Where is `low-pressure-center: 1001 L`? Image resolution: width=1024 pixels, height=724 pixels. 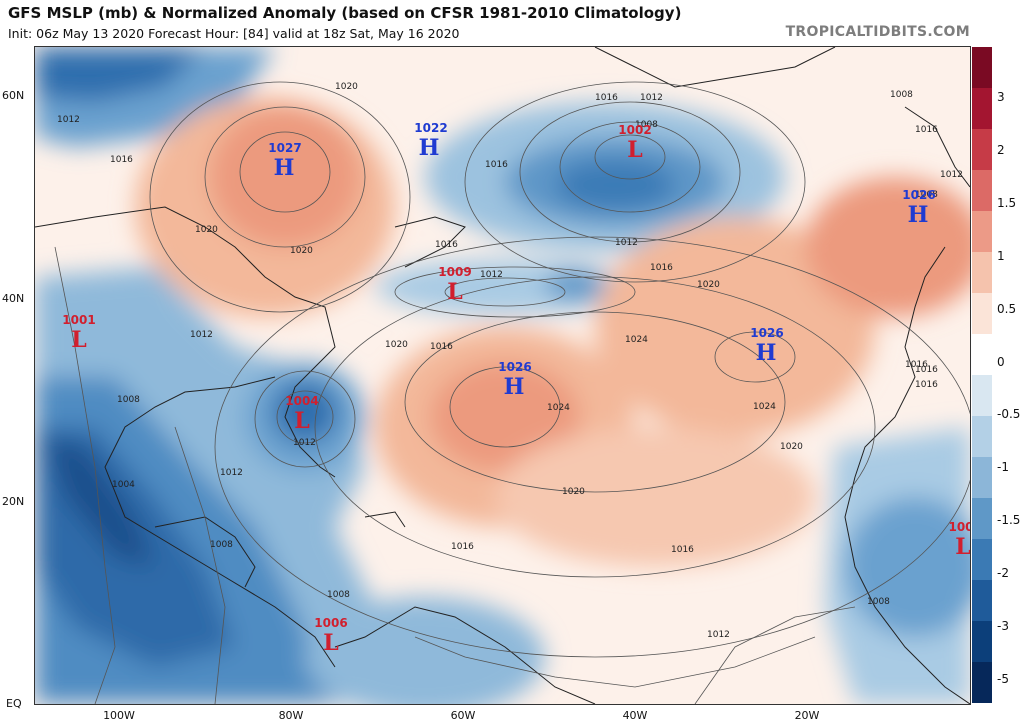
low-pressure-center: 1001 L is located at coordinates (78, 333).